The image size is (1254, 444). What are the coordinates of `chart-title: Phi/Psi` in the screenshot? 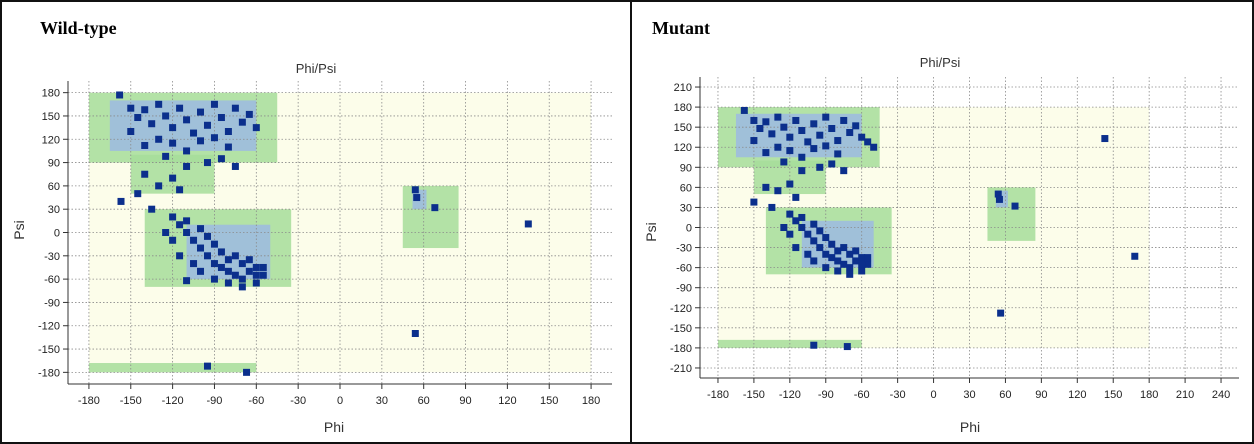 It's located at (316, 68).